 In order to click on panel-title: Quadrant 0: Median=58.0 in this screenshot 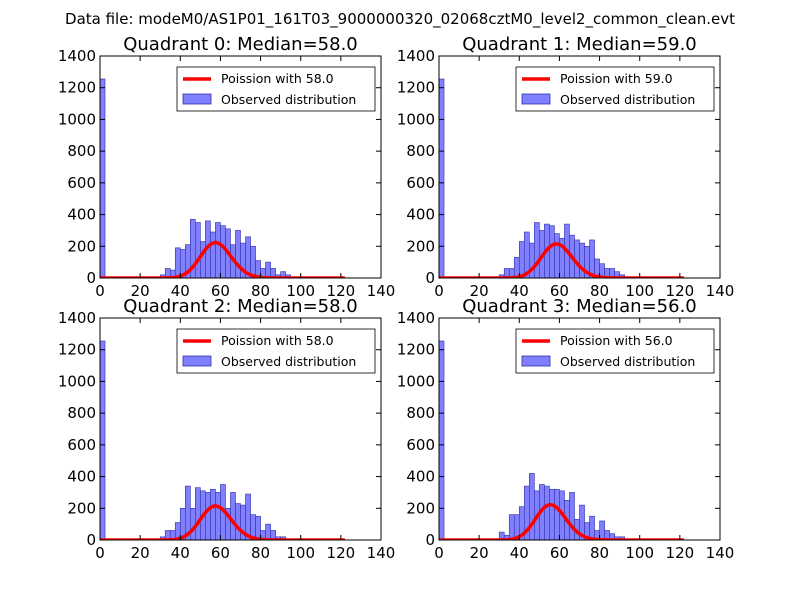, I will do `click(240, 44)`.